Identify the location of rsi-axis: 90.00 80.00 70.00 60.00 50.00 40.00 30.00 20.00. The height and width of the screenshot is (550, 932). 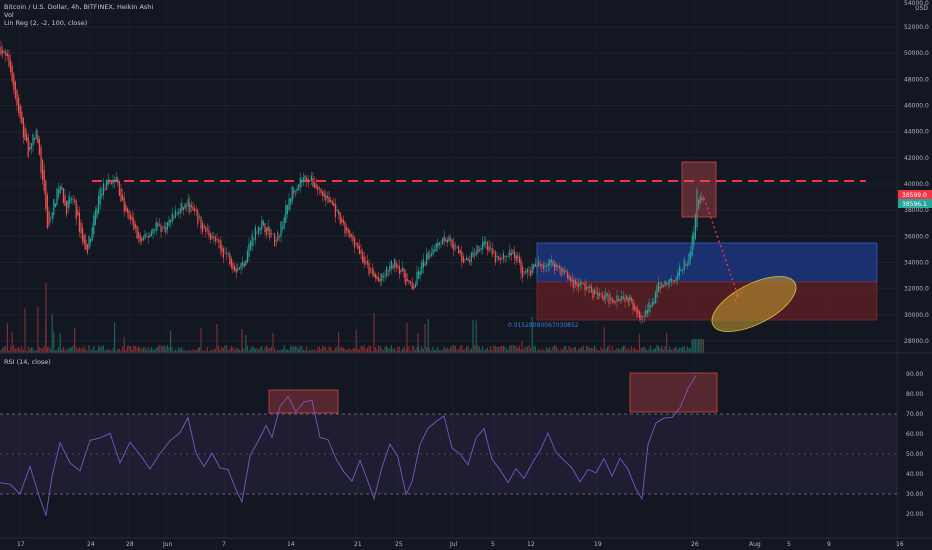
(914, 444).